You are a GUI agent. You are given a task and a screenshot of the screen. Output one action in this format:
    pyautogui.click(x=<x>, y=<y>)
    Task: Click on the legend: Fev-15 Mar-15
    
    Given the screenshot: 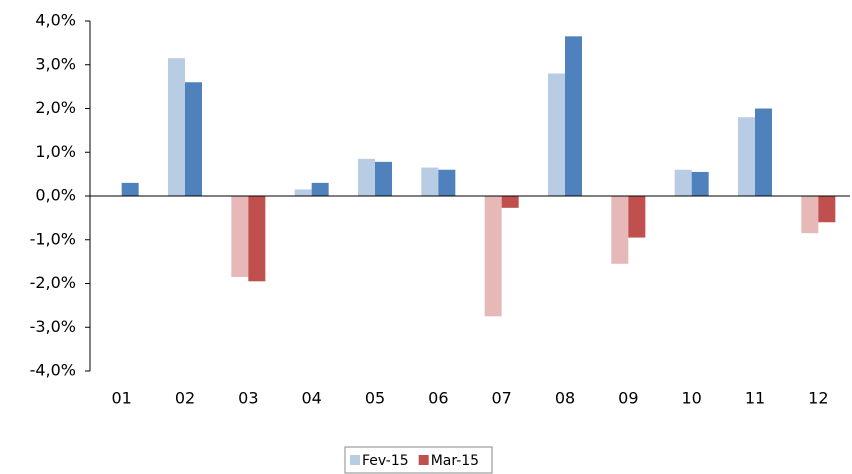 What is the action you would take?
    pyautogui.click(x=418, y=460)
    